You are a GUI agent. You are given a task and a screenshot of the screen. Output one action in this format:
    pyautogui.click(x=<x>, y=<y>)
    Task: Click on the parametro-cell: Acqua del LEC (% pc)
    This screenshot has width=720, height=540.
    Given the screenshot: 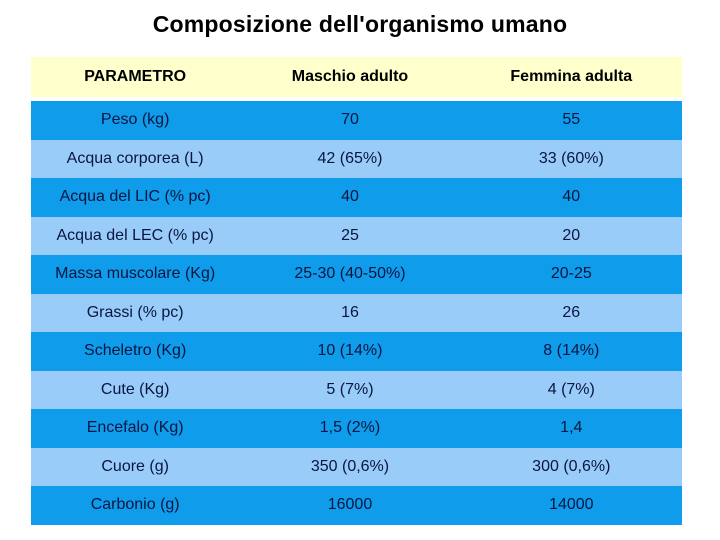 What is the action you would take?
    pyautogui.click(x=135, y=235)
    